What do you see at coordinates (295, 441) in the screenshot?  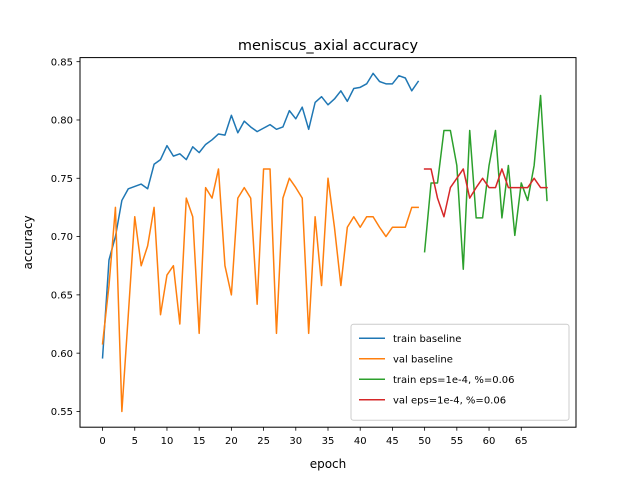 I see `x-tick-label: 30` at bounding box center [295, 441].